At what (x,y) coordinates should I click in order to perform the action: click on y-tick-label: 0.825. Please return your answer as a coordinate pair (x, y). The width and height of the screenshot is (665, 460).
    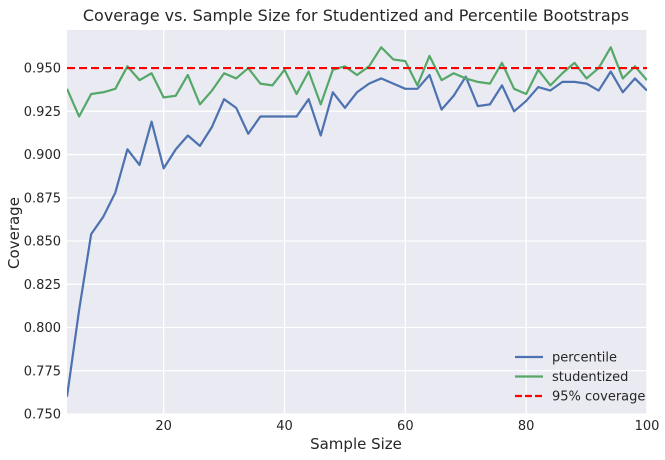
    Looking at the image, I should click on (42, 285).